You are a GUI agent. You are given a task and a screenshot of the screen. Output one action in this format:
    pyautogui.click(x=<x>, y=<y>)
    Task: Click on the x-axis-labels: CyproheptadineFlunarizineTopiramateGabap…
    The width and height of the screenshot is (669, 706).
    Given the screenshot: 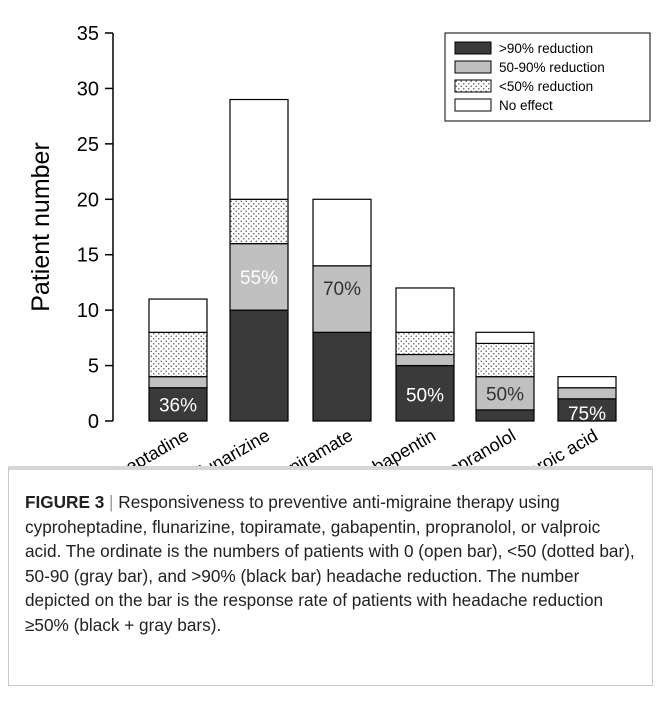 What is the action you would take?
    pyautogui.click(x=336, y=445)
    